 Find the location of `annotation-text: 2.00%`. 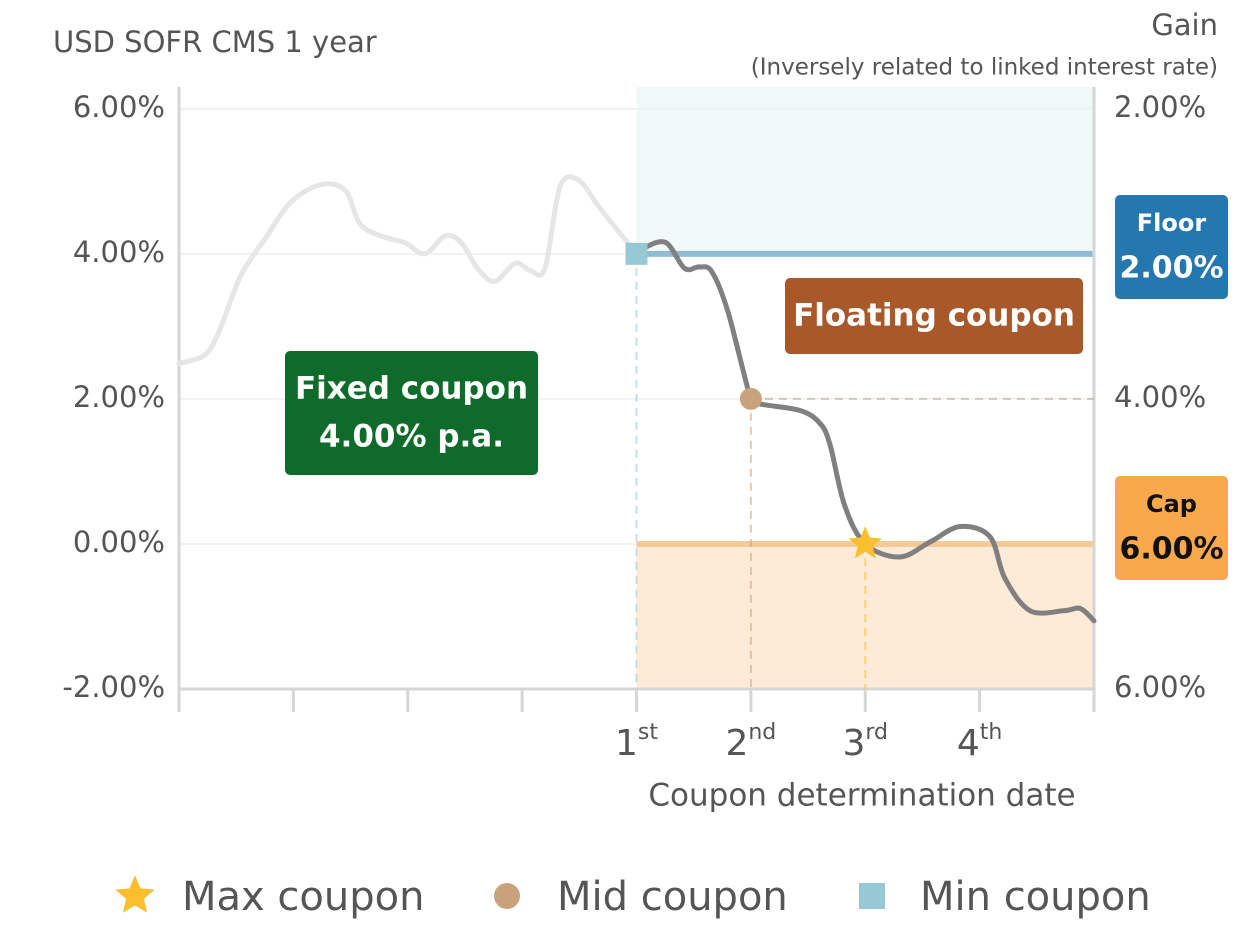

annotation-text: 2.00% is located at coordinates (1171, 268).